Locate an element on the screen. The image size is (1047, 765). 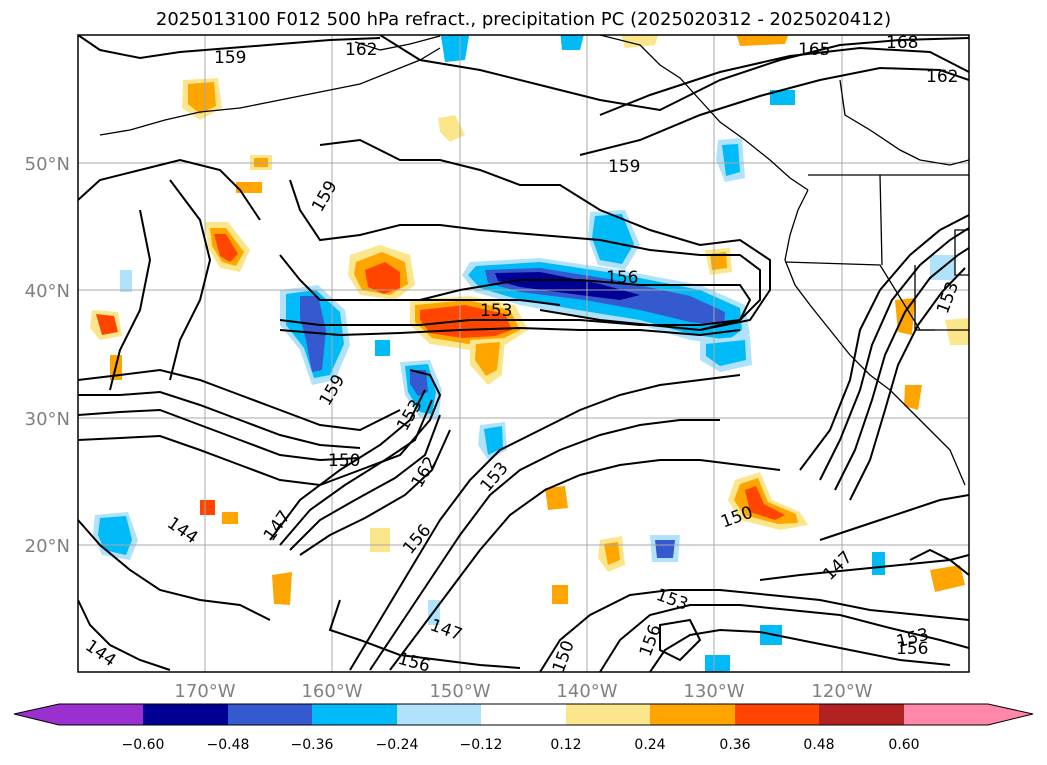
lon-label: 130°W is located at coordinates (713, 691).